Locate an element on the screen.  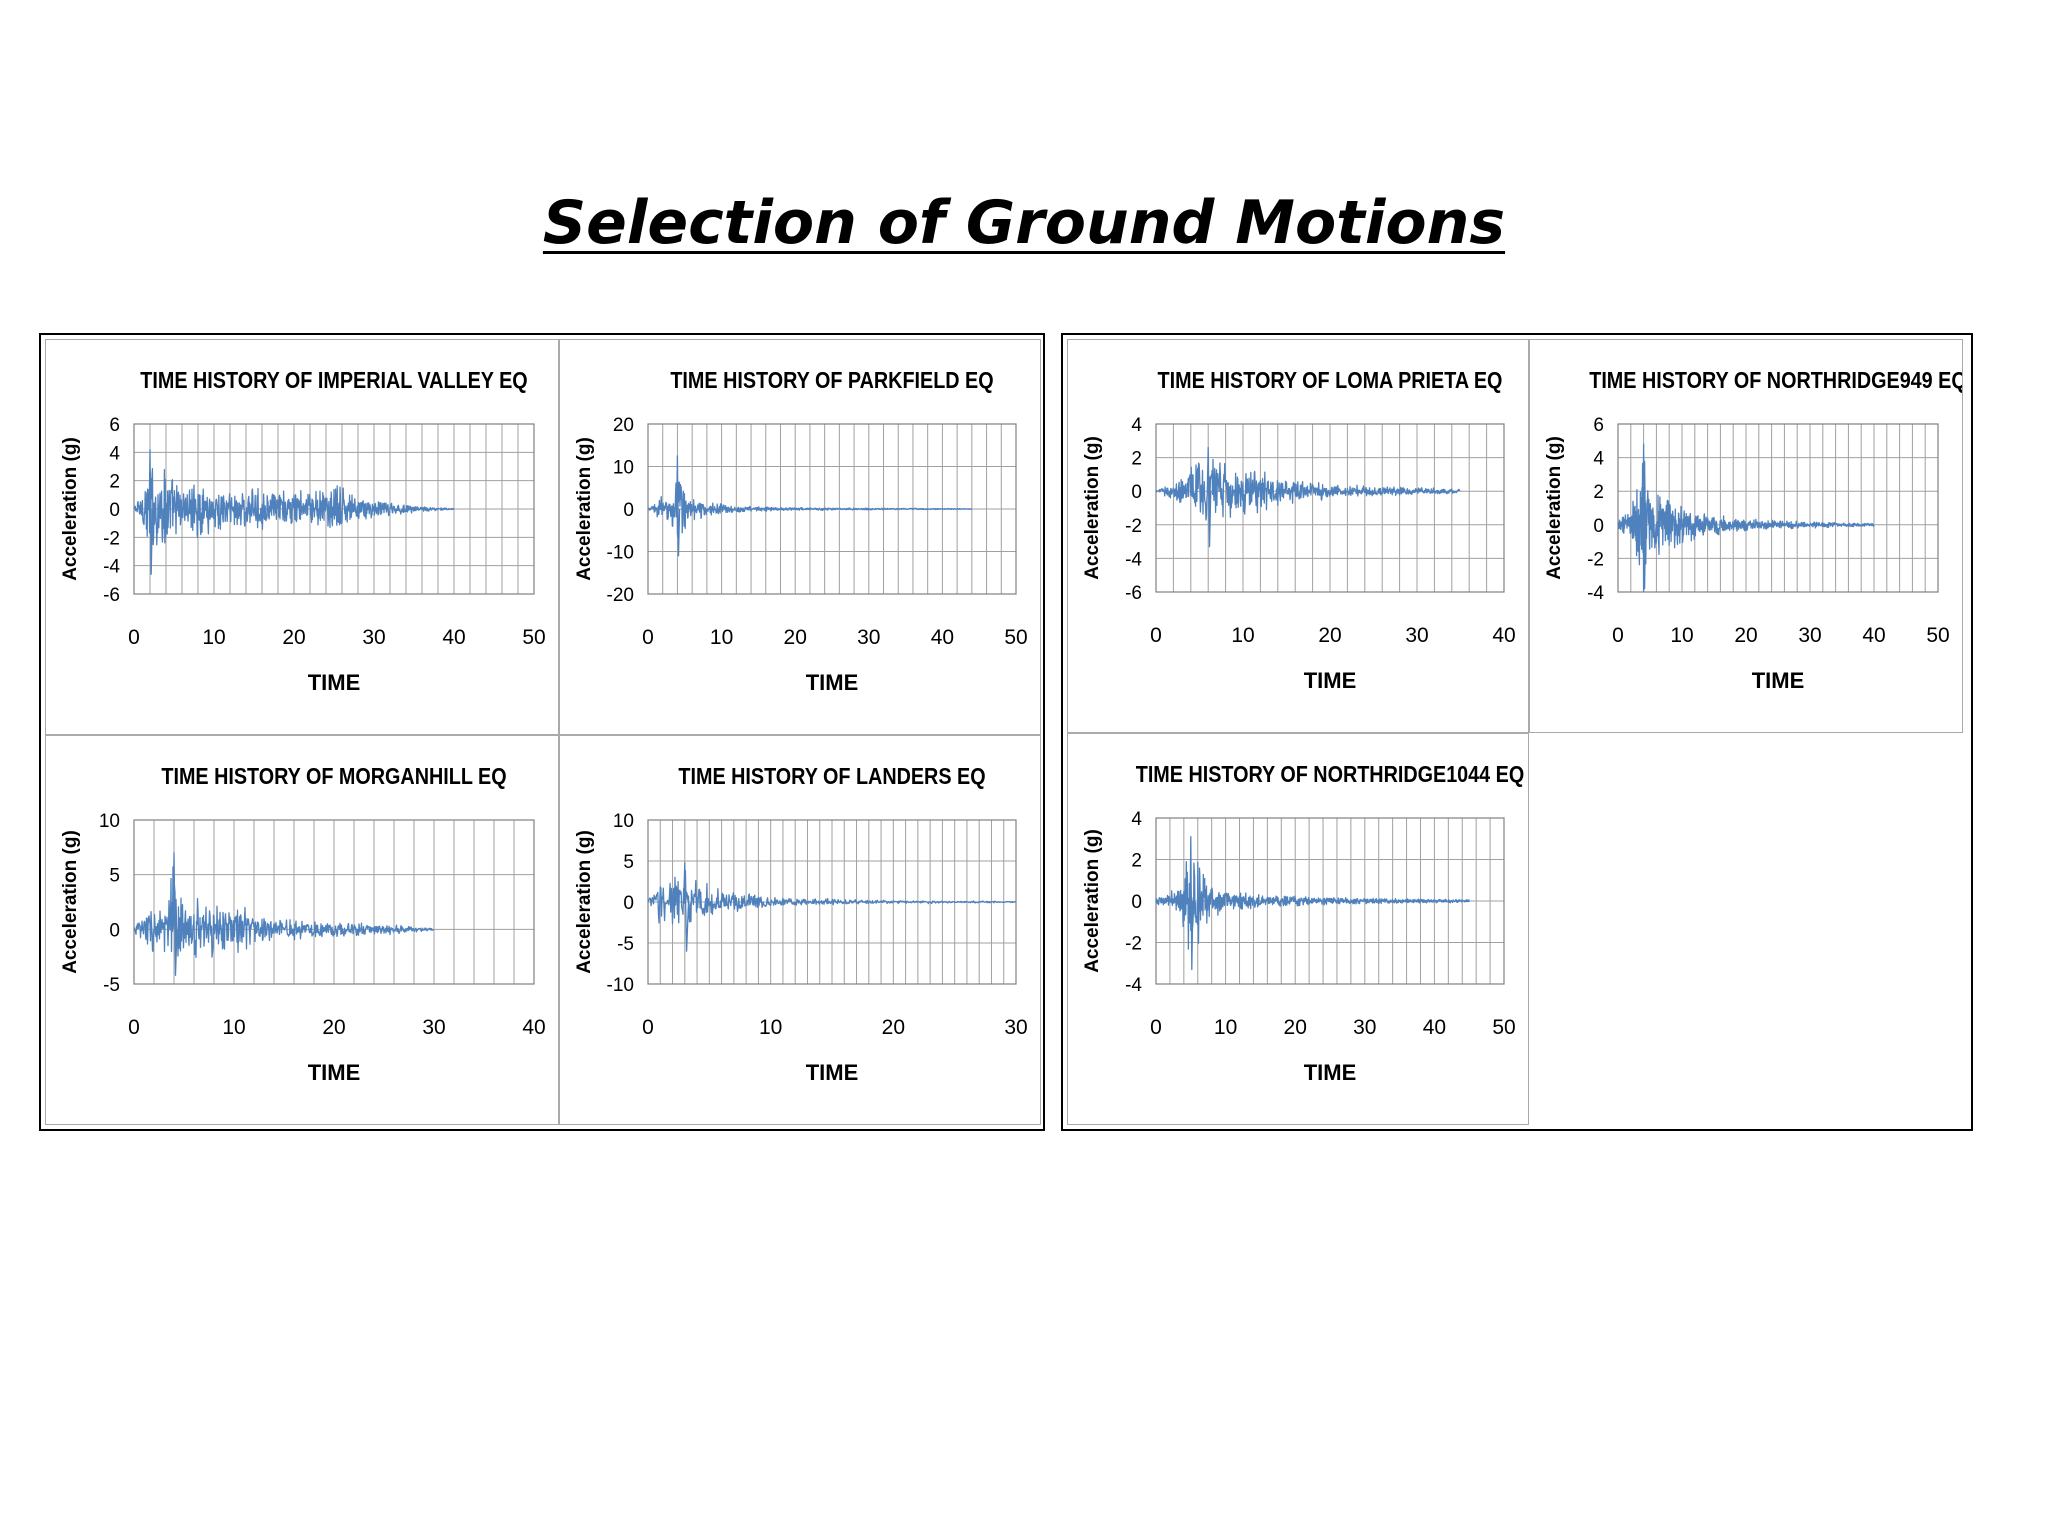
chart-title: TIME HISTORY OF NORTHRIDGE1044 EQ is located at coordinates (1330, 775).